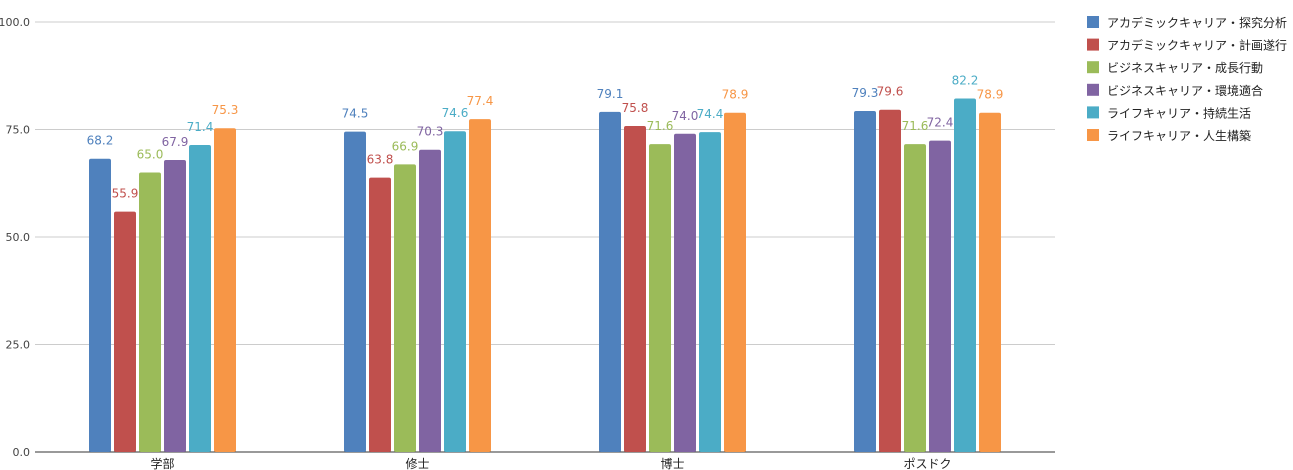 Image resolution: width=1293 pixels, height=470 pixels. What do you see at coordinates (927, 463) in the screenshot?
I see `category-label: ポスドク` at bounding box center [927, 463].